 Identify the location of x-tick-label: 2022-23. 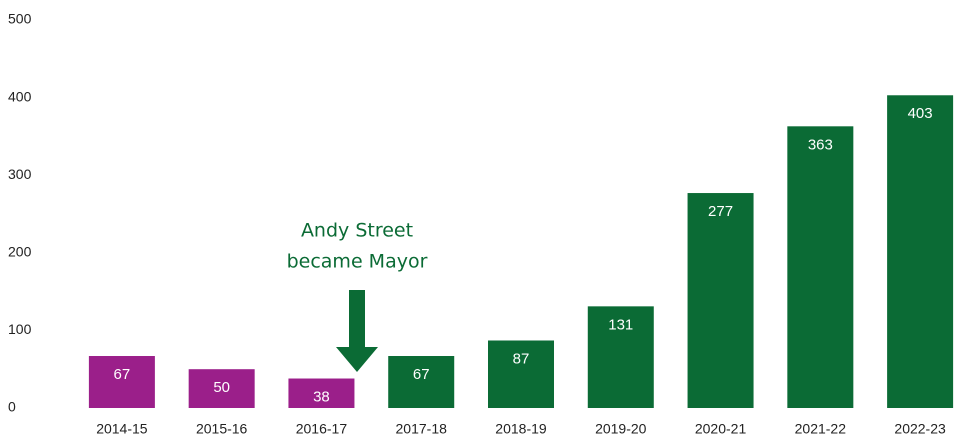
(920, 429).